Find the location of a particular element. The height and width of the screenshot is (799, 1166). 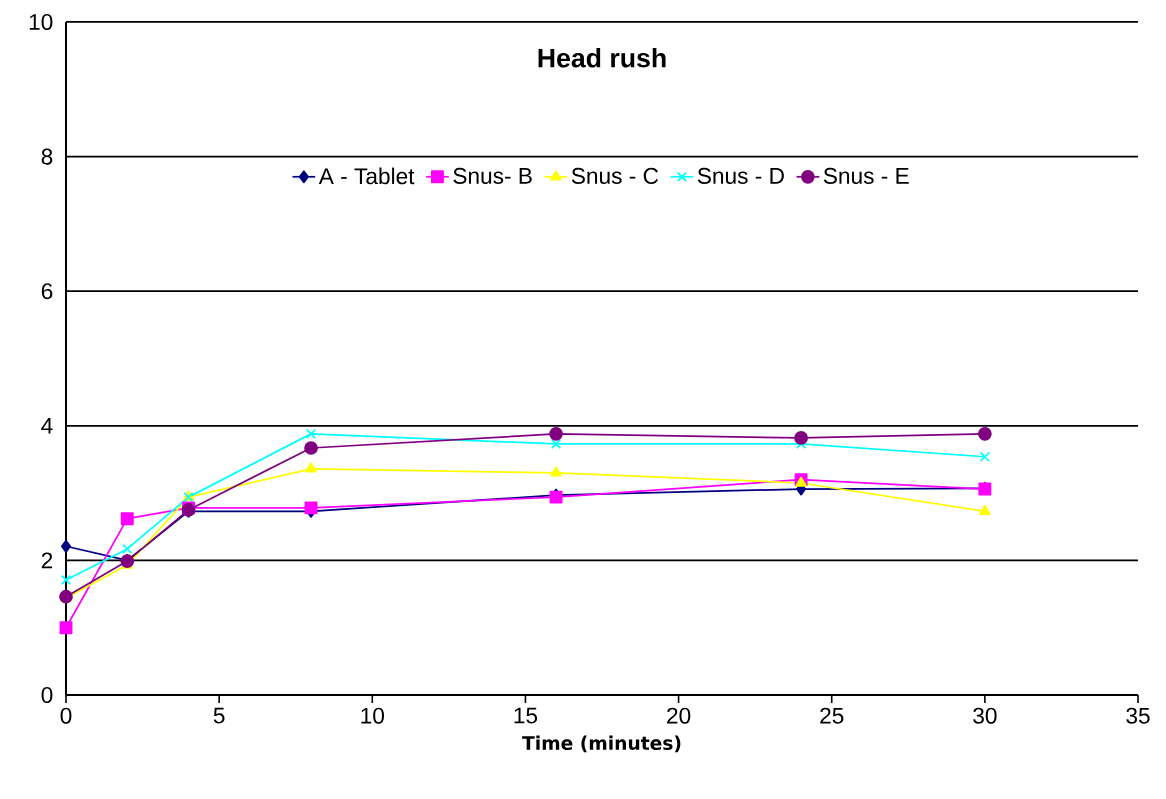

x-tick-label: 30 is located at coordinates (985, 715).